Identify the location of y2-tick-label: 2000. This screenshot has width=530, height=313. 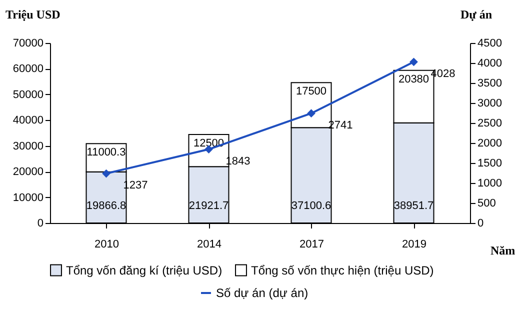
(490, 144).